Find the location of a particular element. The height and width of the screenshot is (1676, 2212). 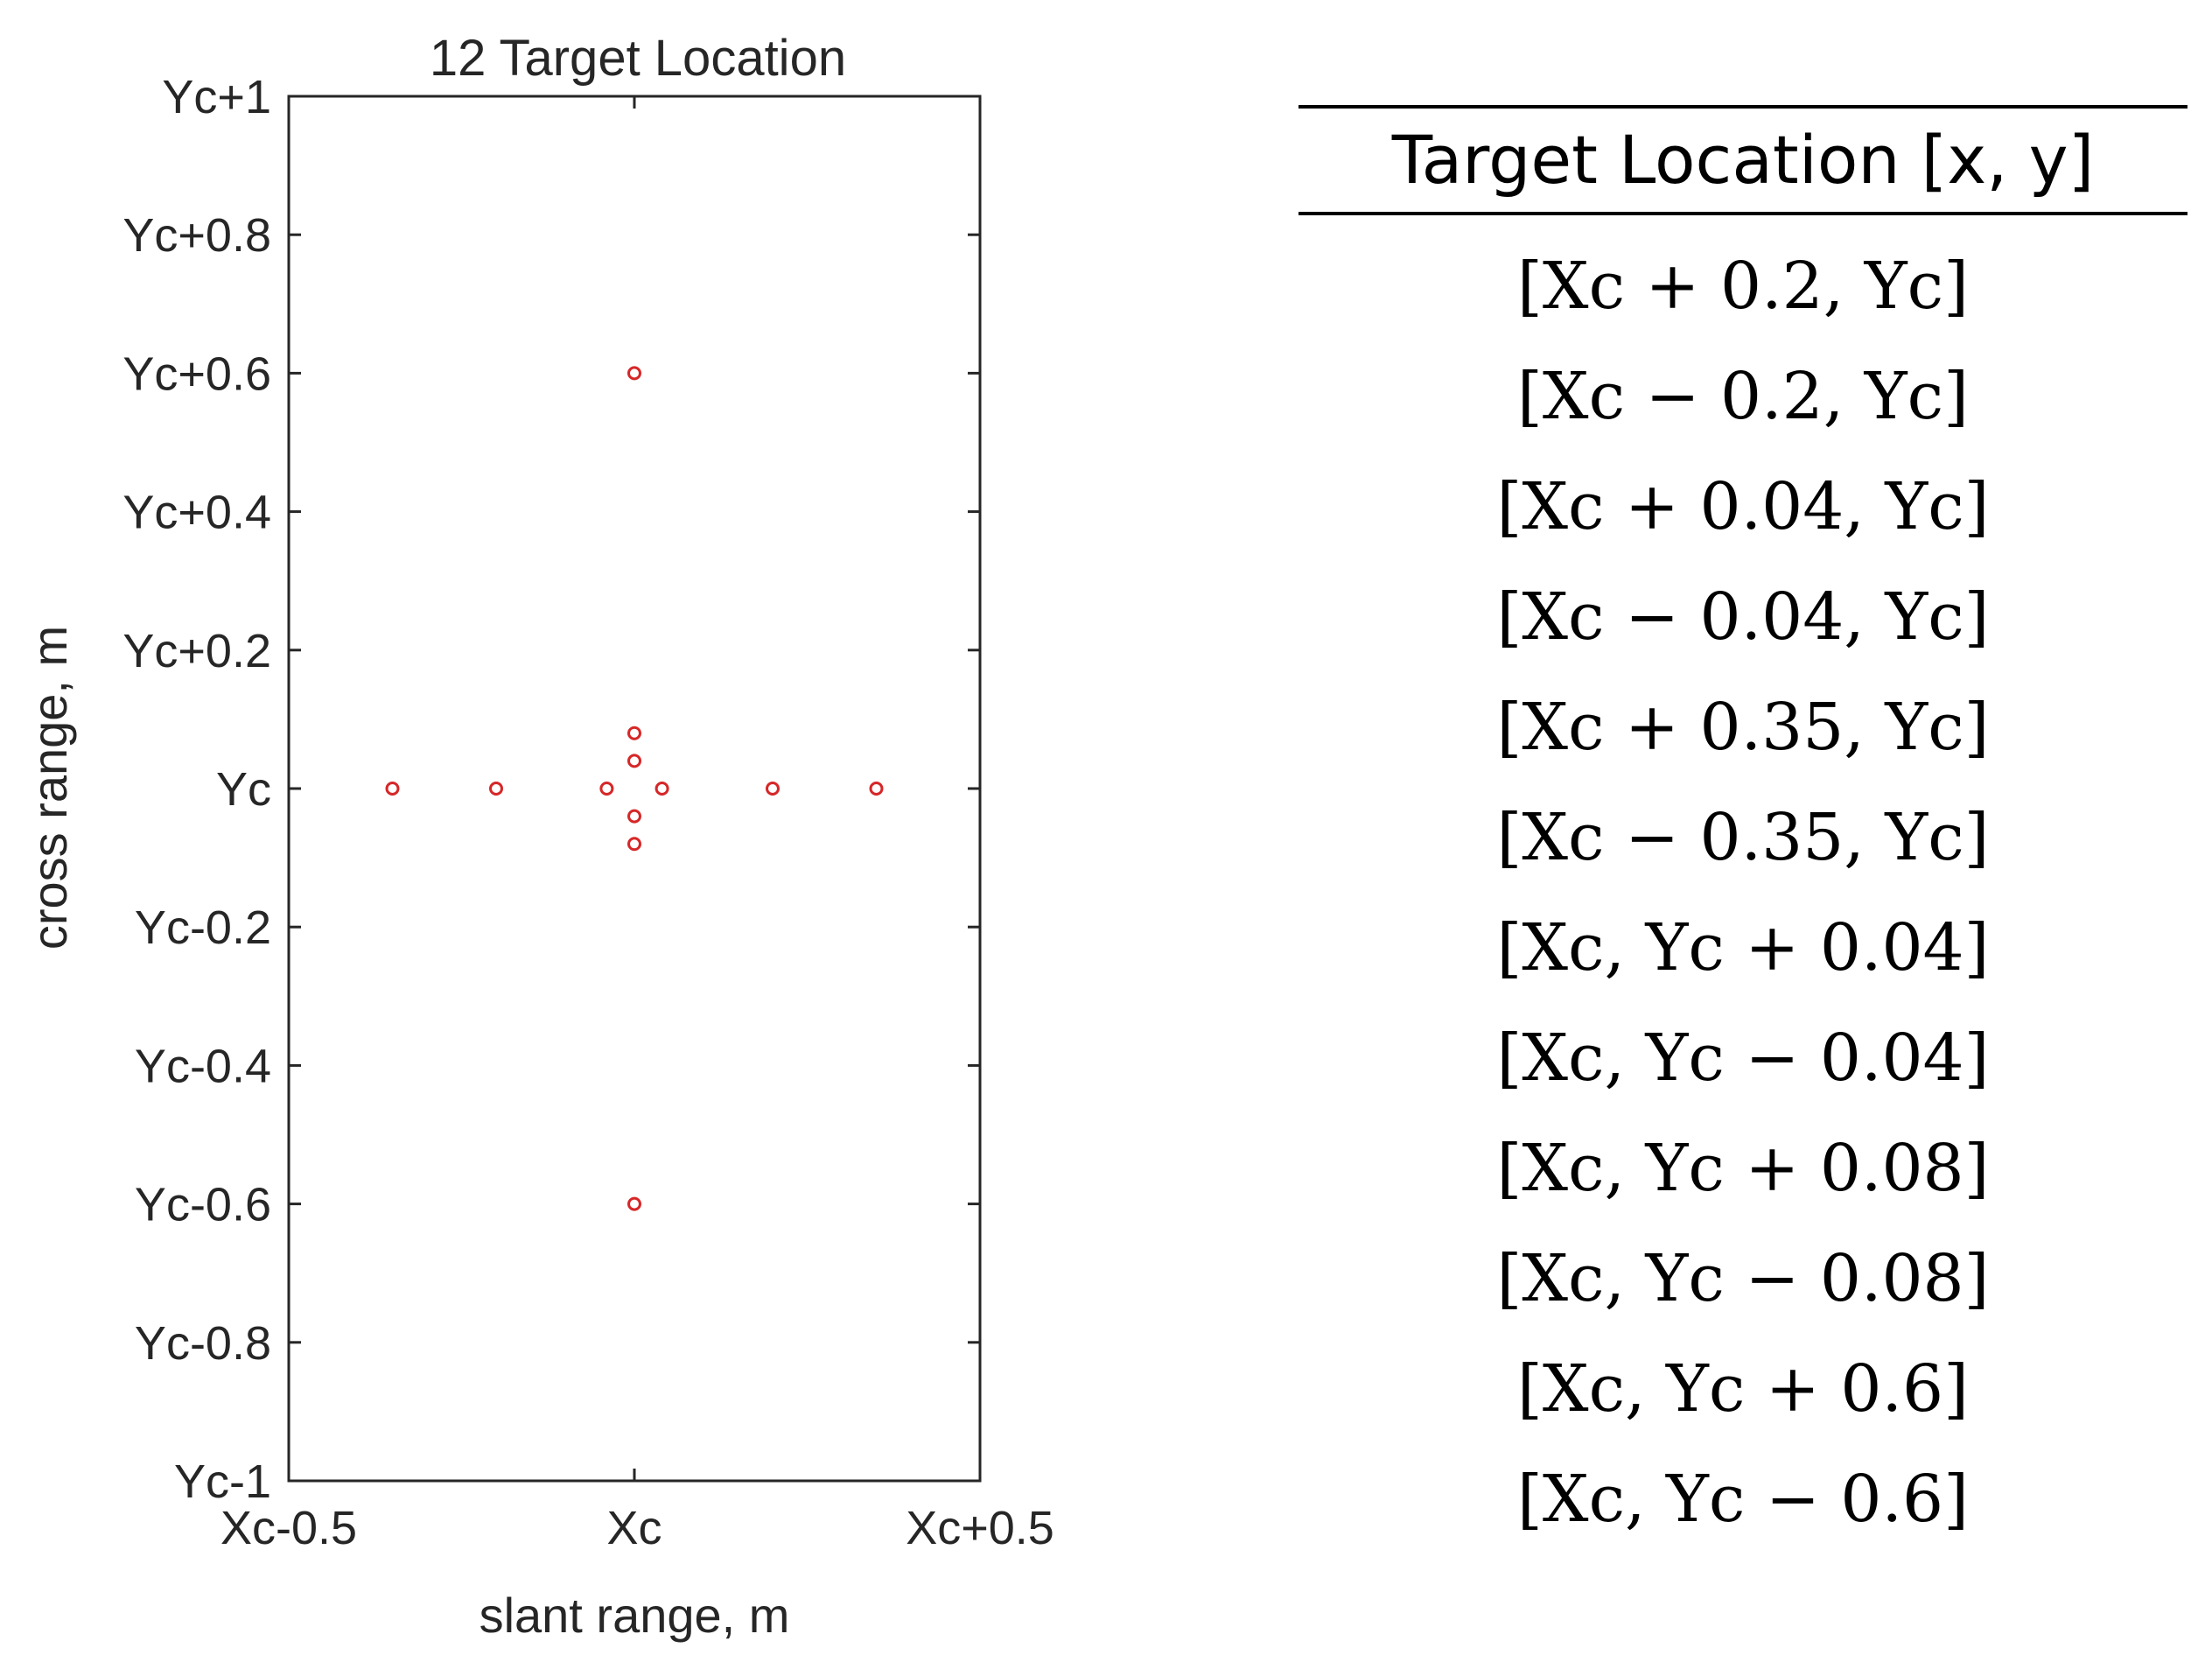

x-axis-label: slant range, m is located at coordinates (635, 1615).